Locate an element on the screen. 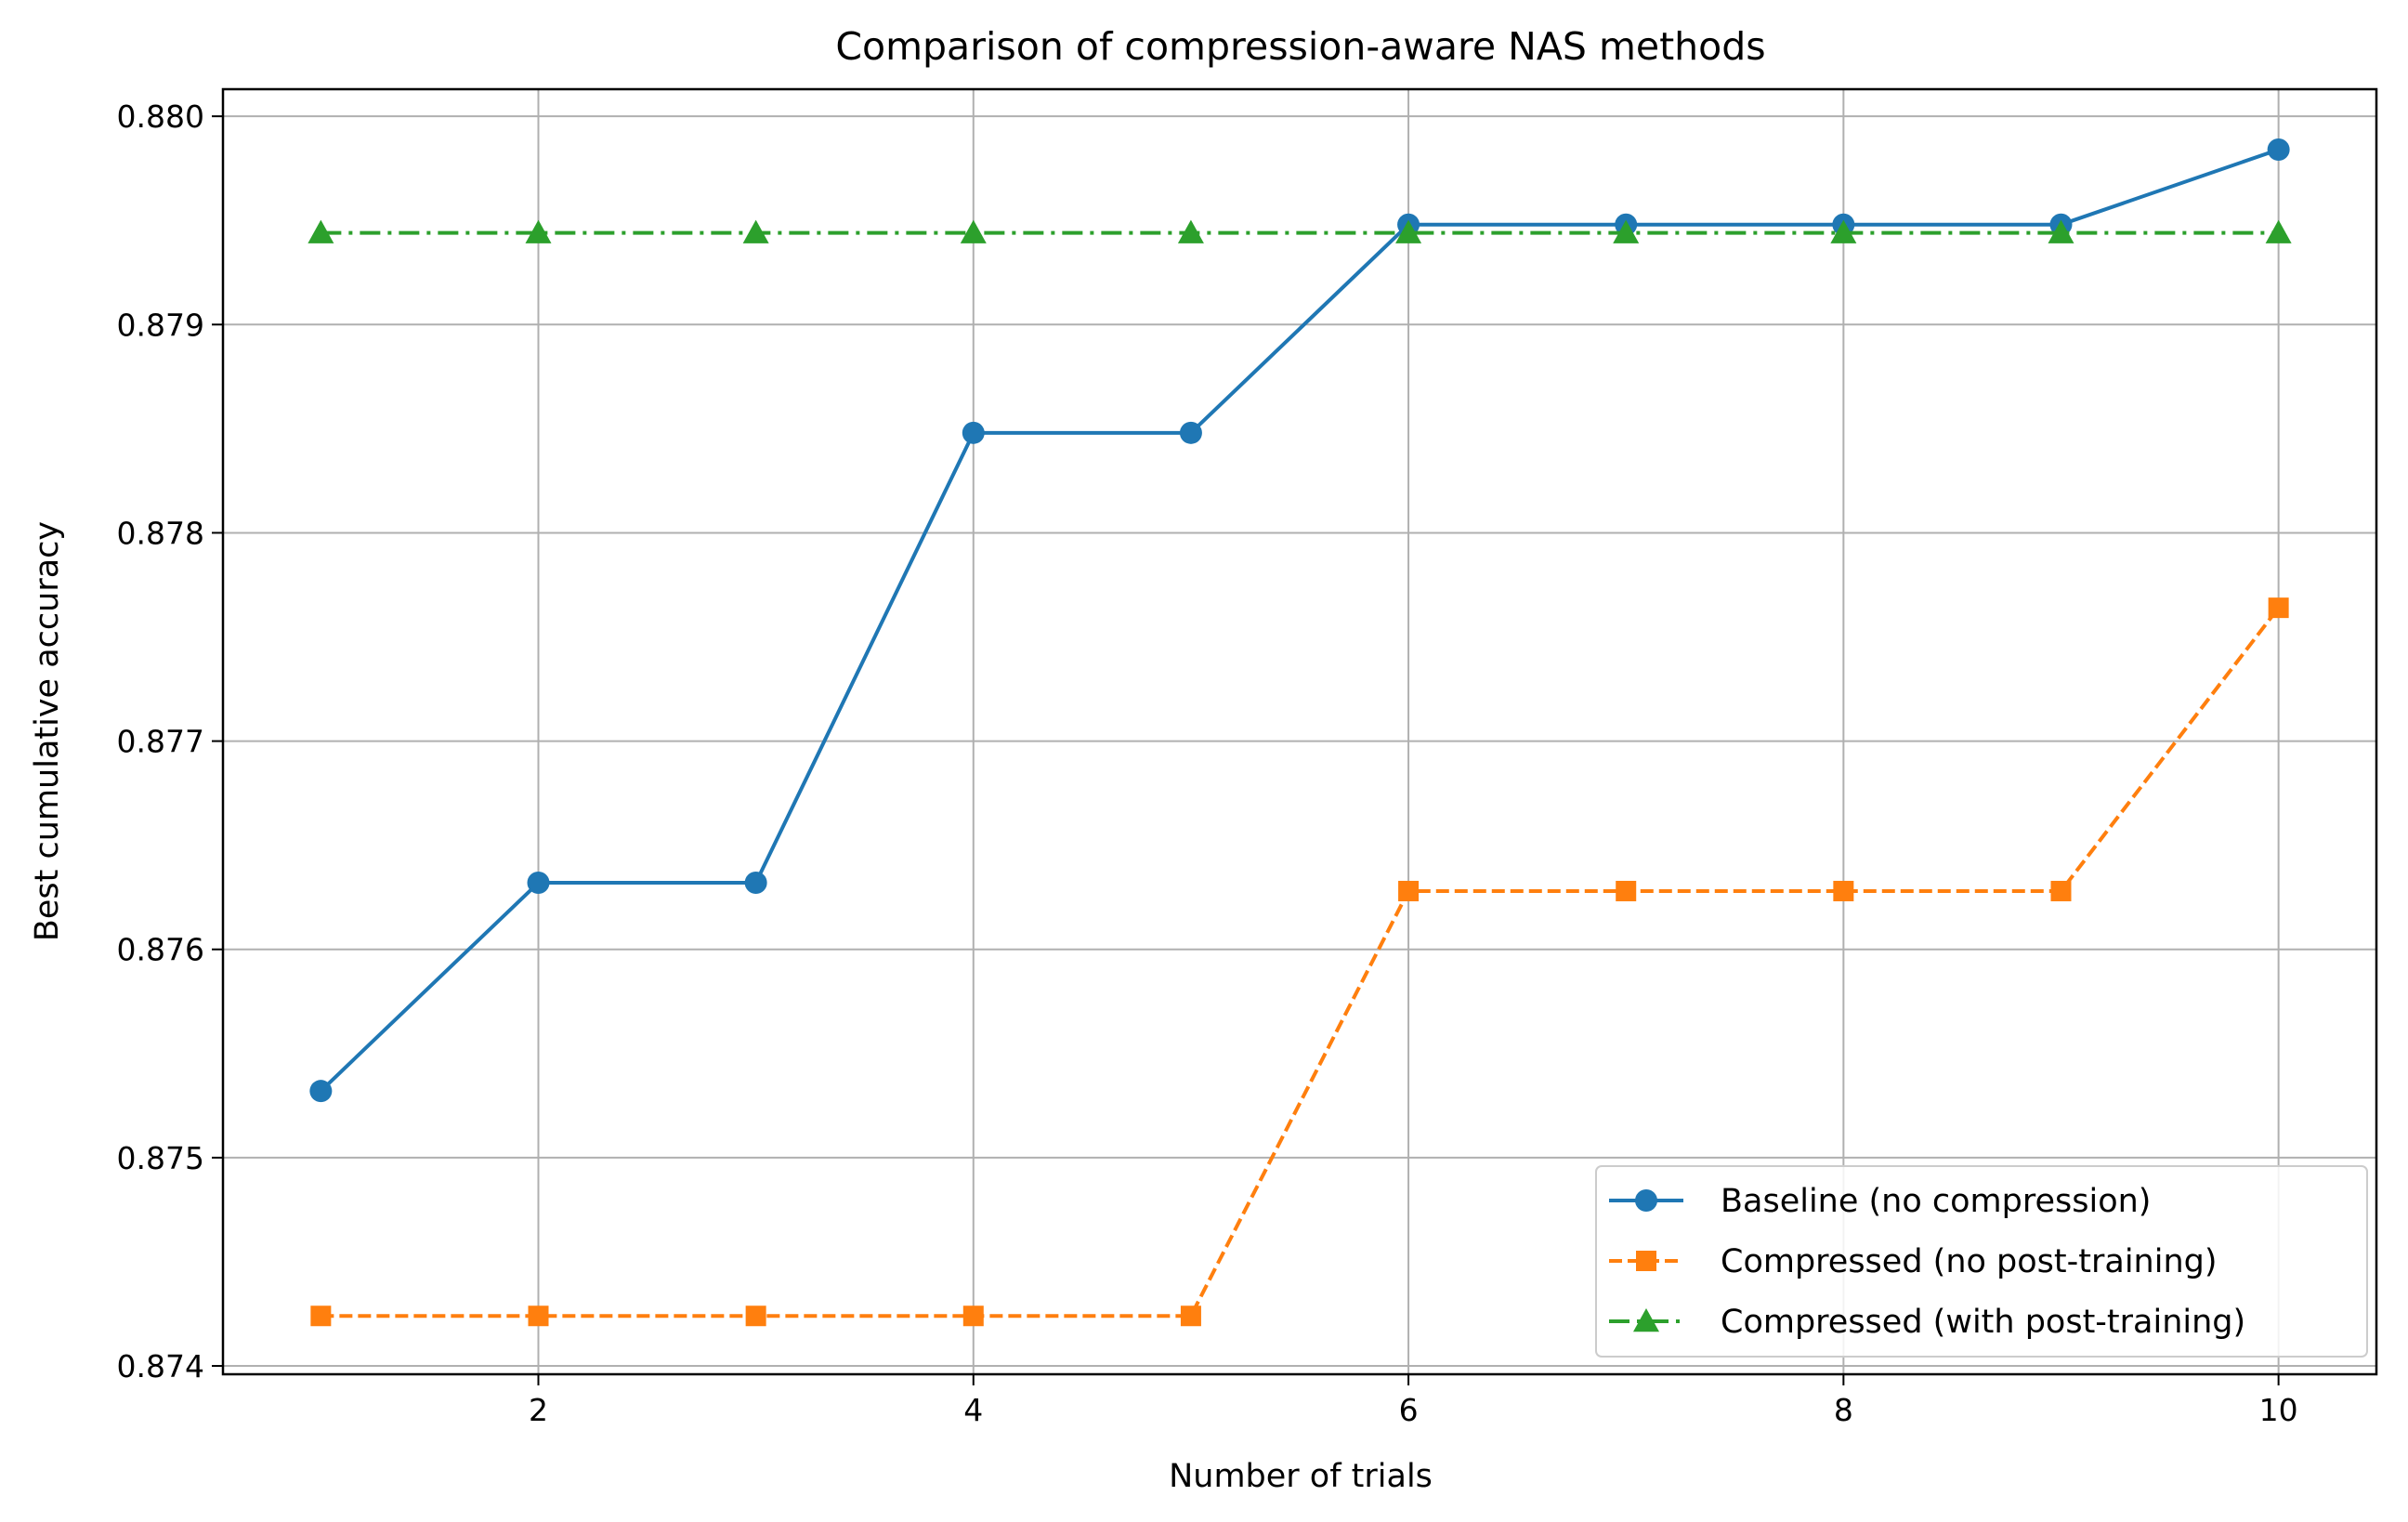  y-tick-label: 0.874 is located at coordinates (160, 1366).